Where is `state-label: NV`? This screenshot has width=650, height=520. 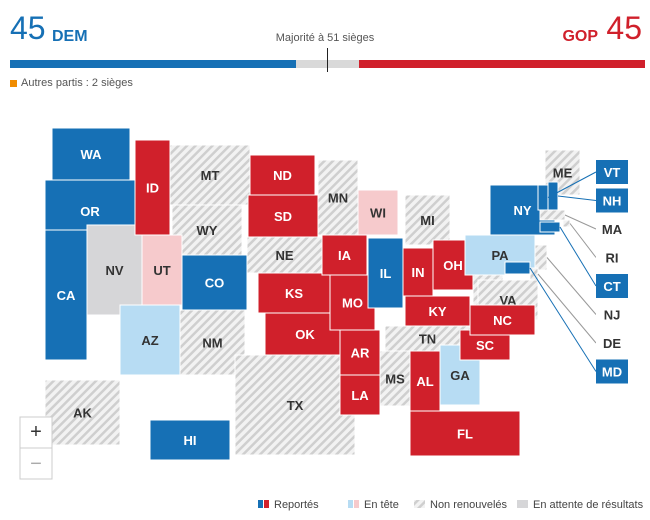
state-label: NV is located at coordinates (114, 270).